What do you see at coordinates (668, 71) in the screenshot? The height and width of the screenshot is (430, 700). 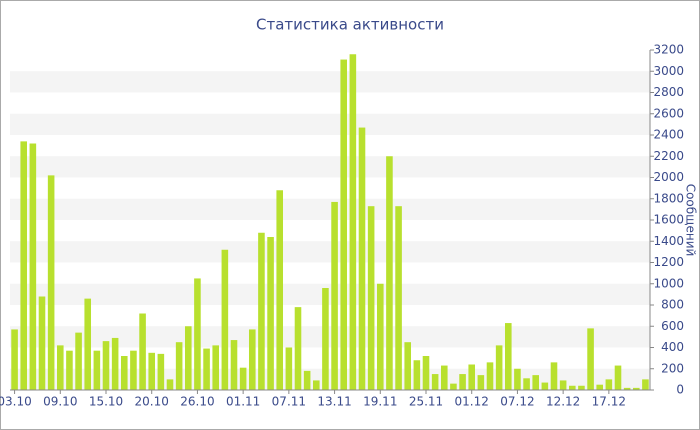 I see `y-tick-label: 3000` at bounding box center [668, 71].